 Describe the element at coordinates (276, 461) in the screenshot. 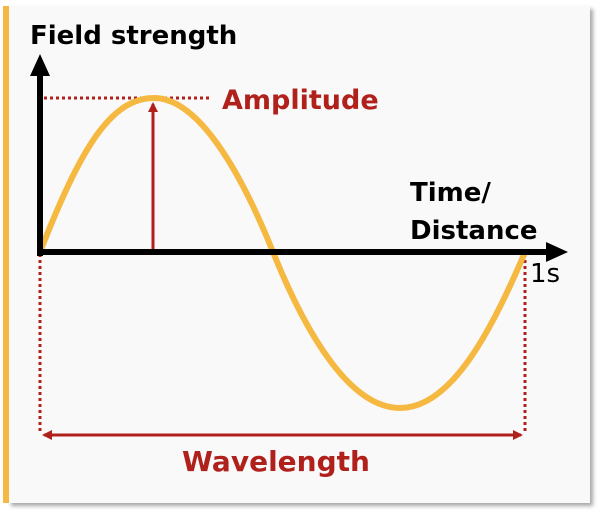

I see `wavelength-label: Wavelength` at that location.